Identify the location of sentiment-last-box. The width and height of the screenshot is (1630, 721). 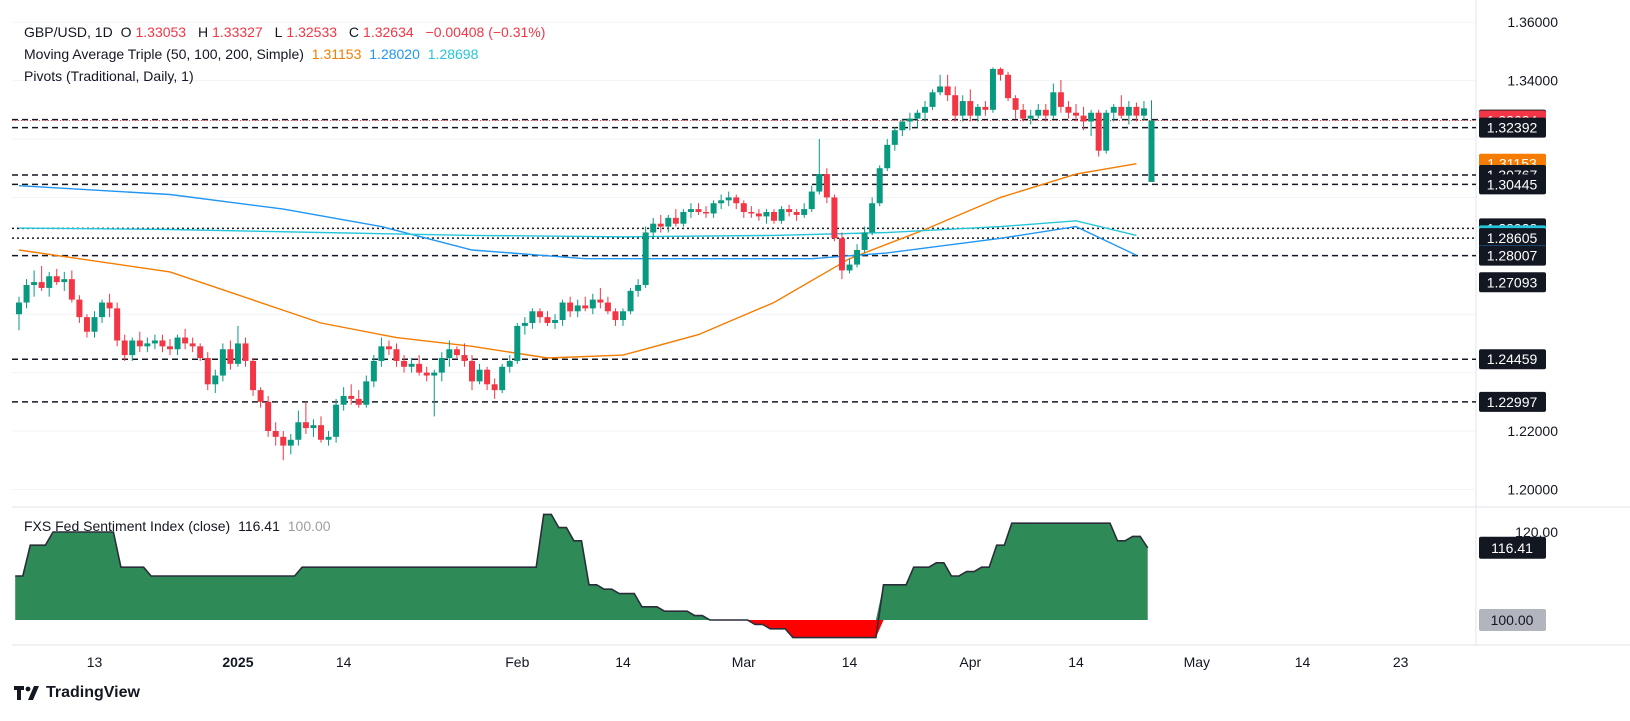
(1512, 547).